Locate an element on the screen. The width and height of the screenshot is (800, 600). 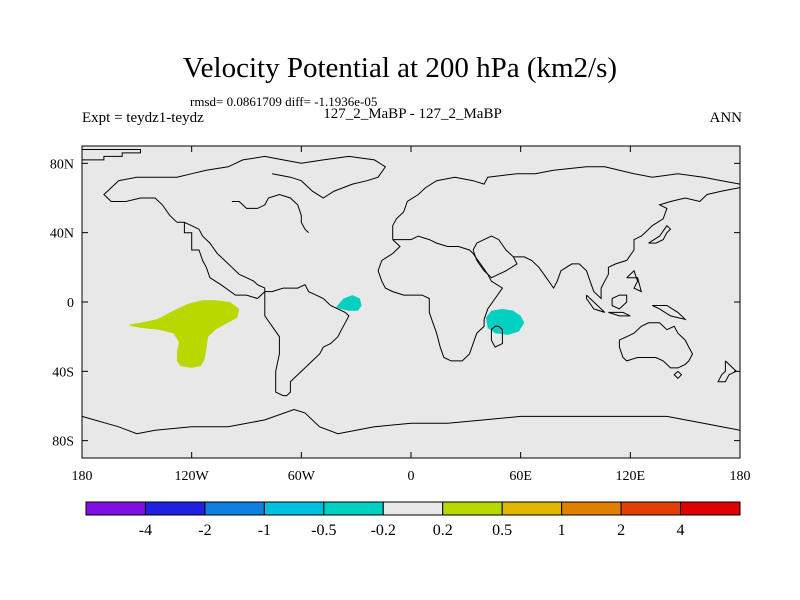
colorbar-label: -4 is located at coordinates (145, 530).